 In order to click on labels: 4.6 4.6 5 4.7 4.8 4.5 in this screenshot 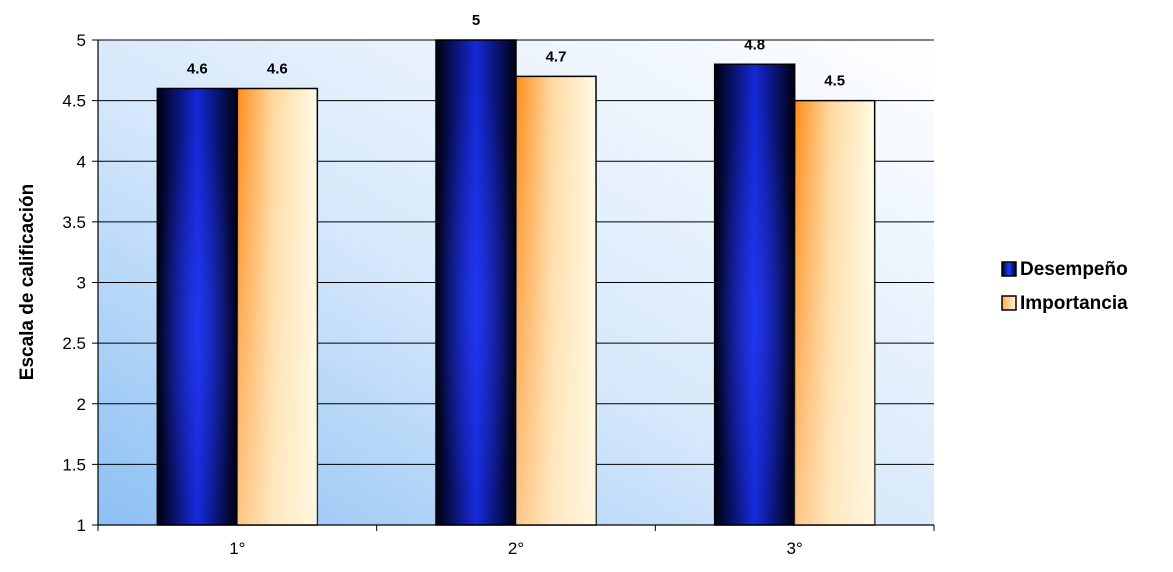, I will do `click(516, 51)`.